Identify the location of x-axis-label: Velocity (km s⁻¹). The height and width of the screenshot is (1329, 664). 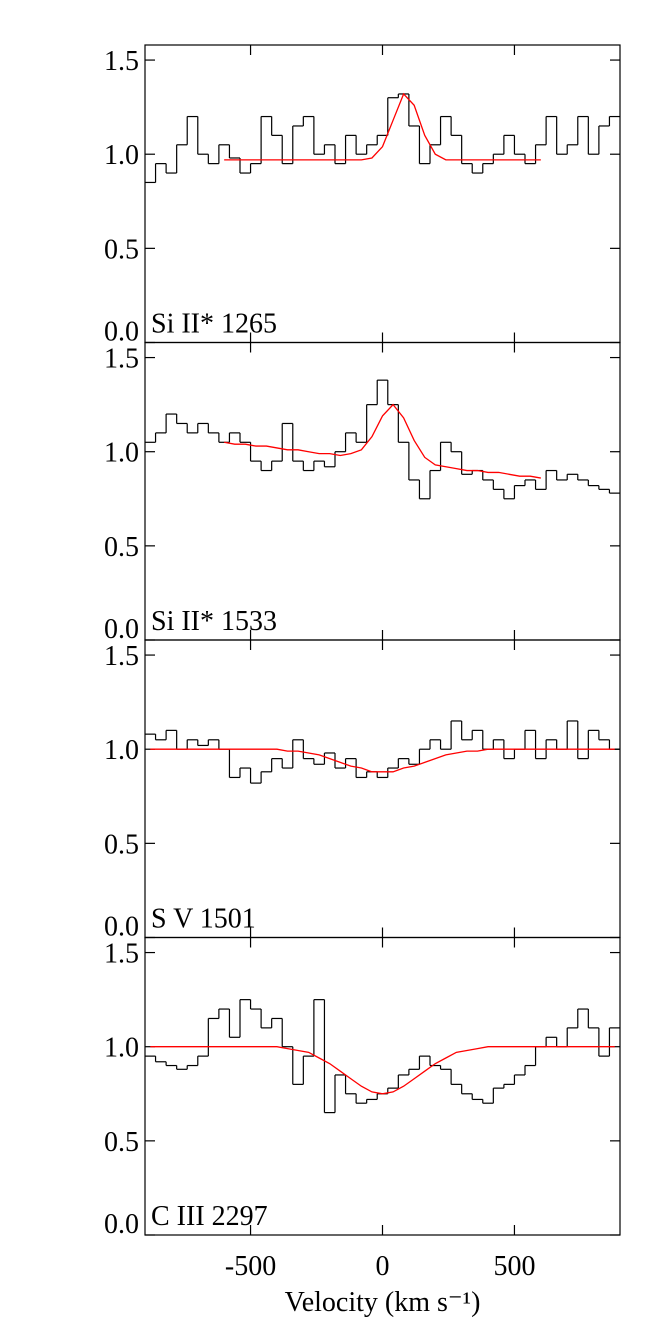
(383, 1302).